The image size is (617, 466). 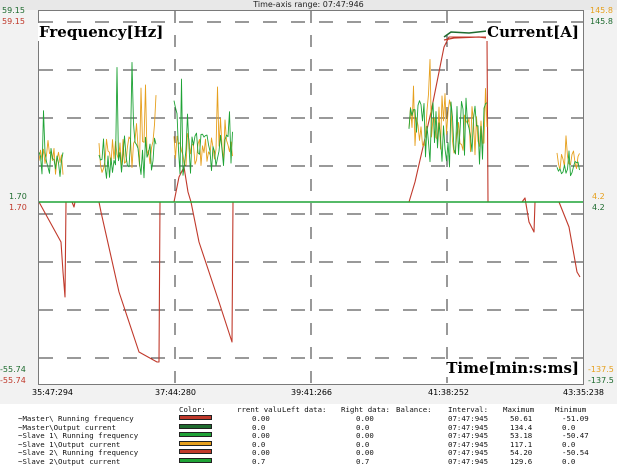 What do you see at coordinates (521, 418) in the screenshot?
I see `legend-row-max: 50.61` at bounding box center [521, 418].